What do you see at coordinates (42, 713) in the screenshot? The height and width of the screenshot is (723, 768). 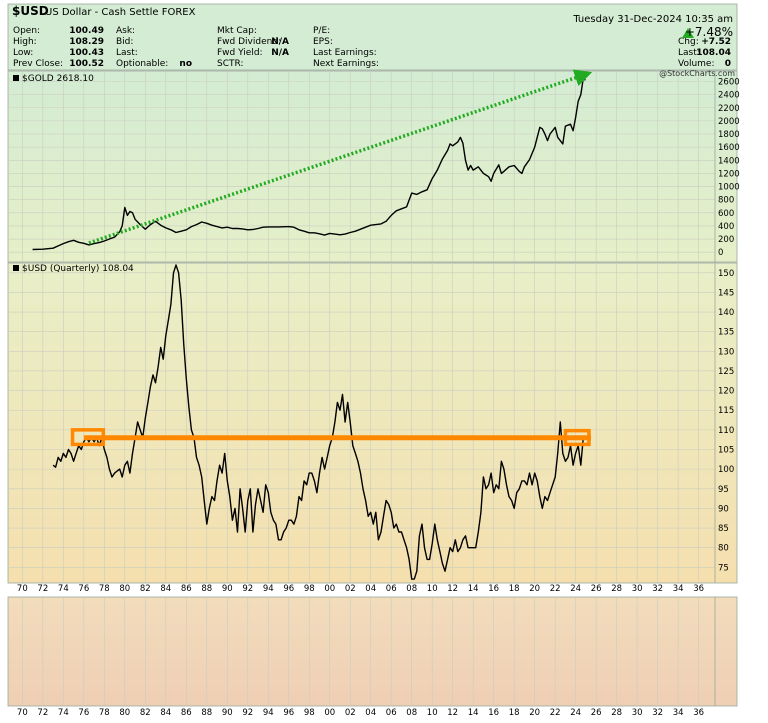 I see `x-tick-label: 72` at bounding box center [42, 713].